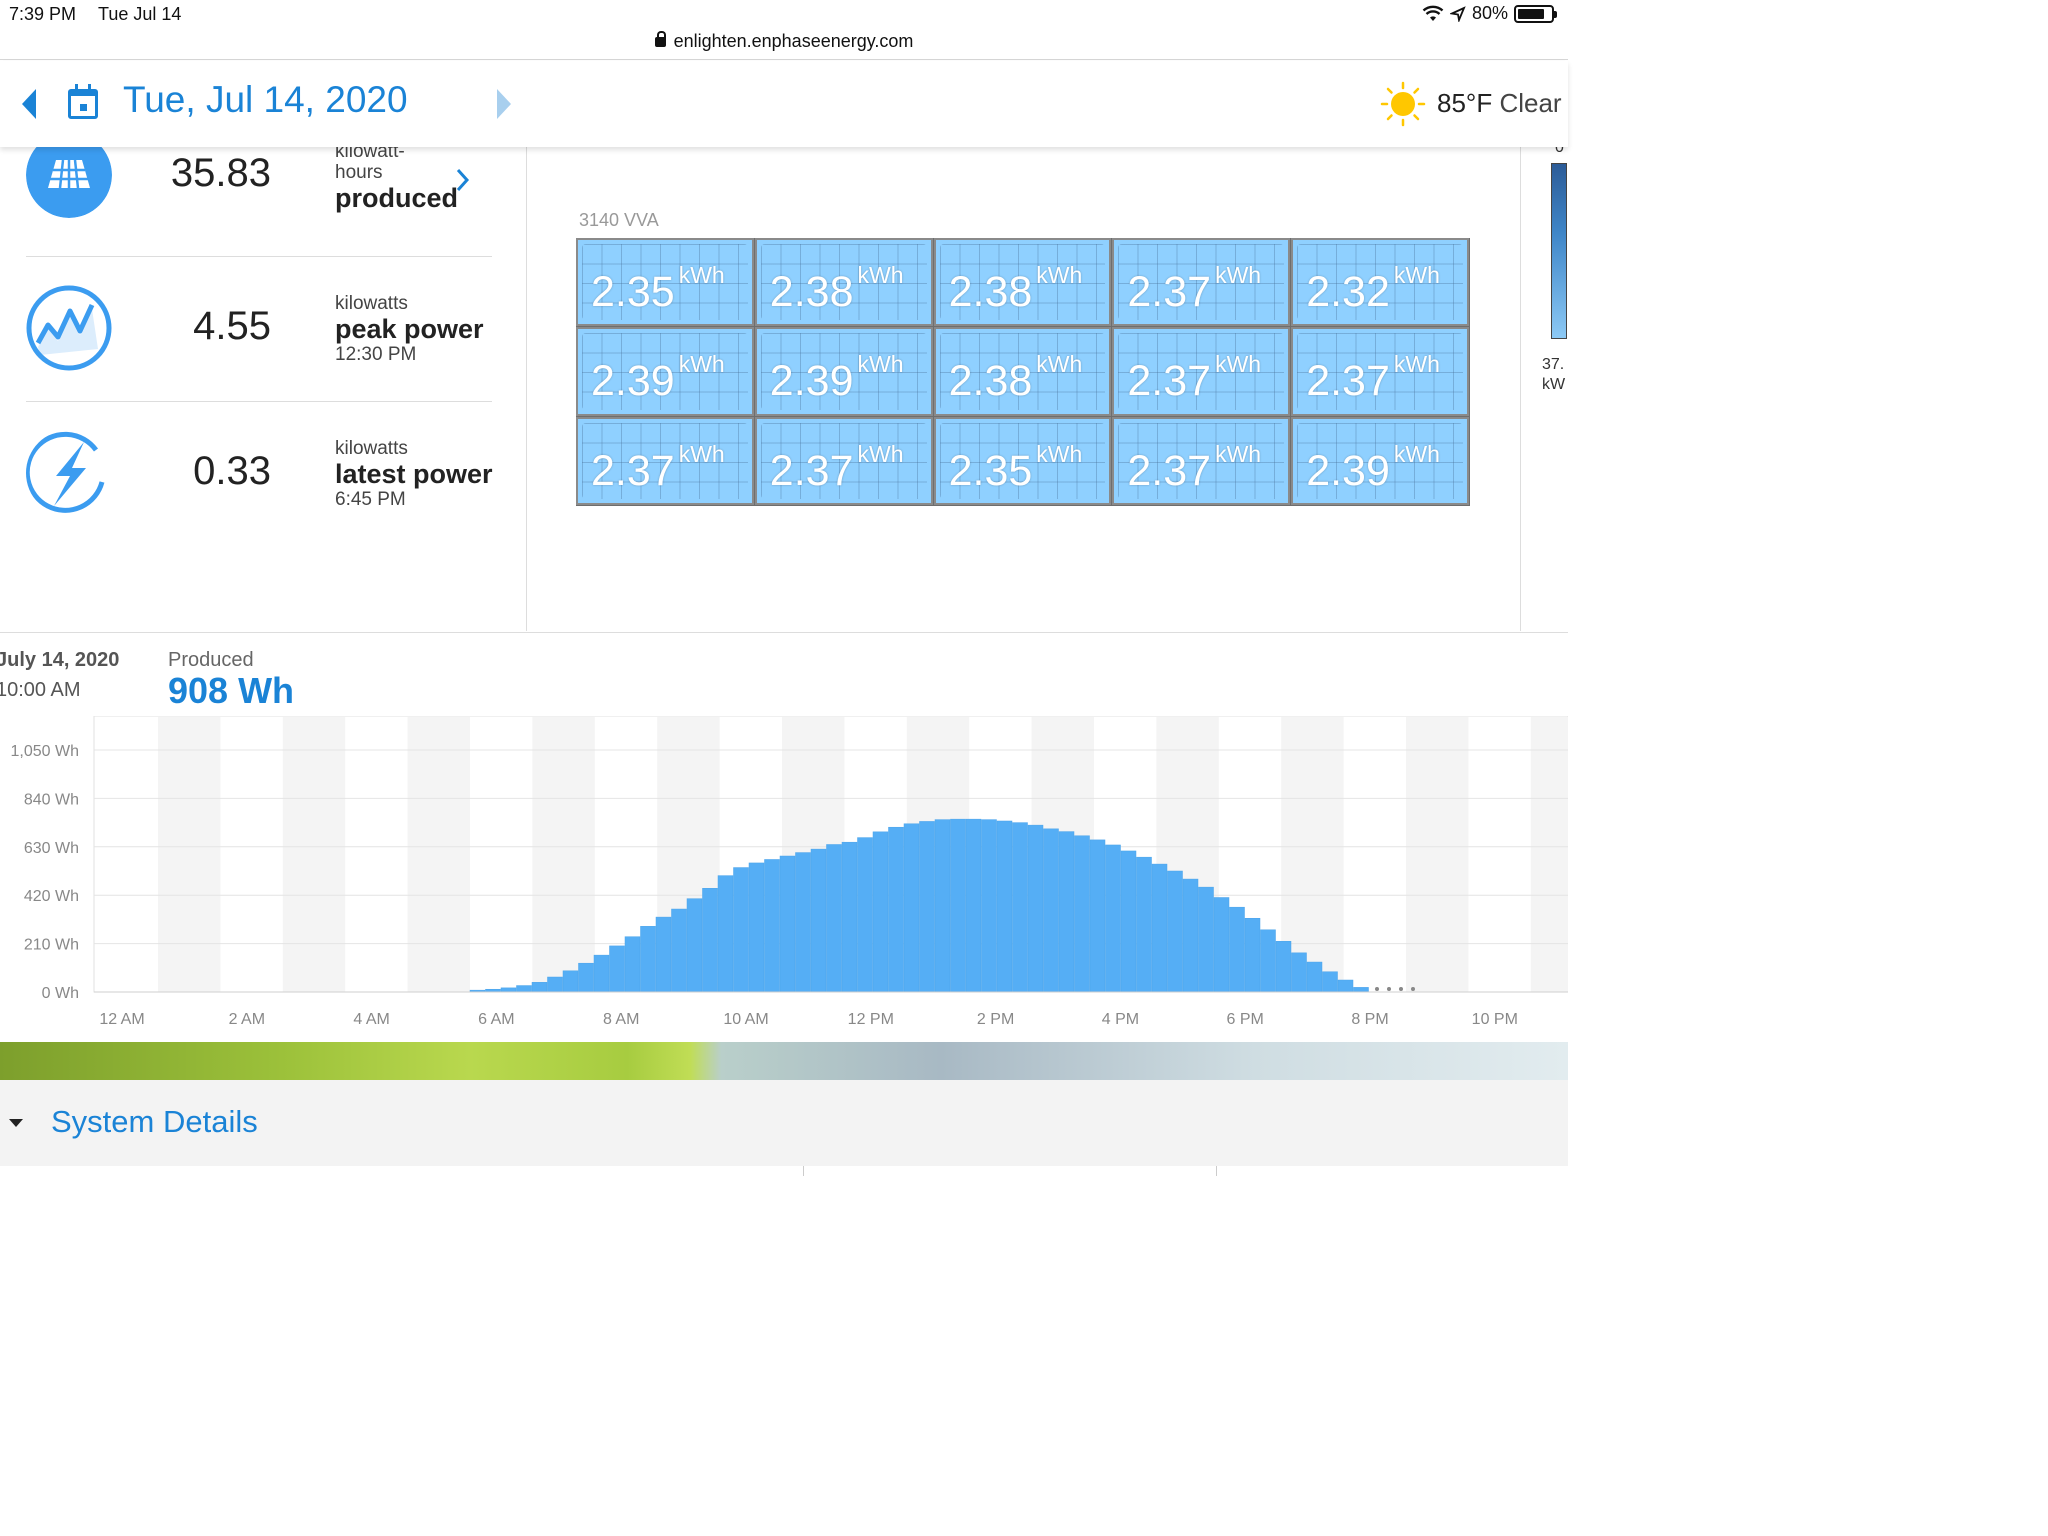 This screenshot has height=1536, width=2048. Describe the element at coordinates (880, 275) in the screenshot. I see `panel-unit: kWh` at that location.